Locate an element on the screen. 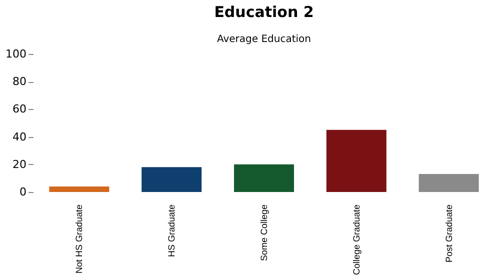  x-tick-label: HS Graduate is located at coordinates (171, 231).